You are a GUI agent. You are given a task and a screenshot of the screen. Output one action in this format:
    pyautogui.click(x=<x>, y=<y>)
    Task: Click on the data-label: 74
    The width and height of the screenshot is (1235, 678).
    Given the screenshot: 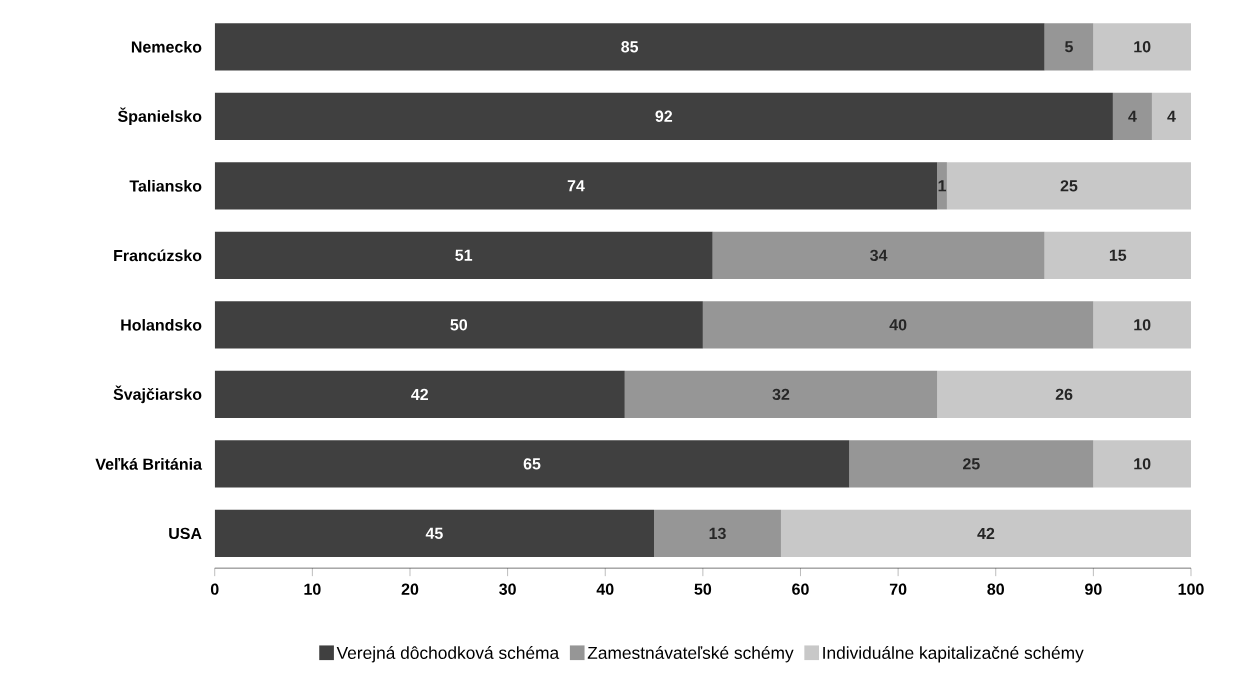 What is the action you would take?
    pyautogui.click(x=576, y=186)
    